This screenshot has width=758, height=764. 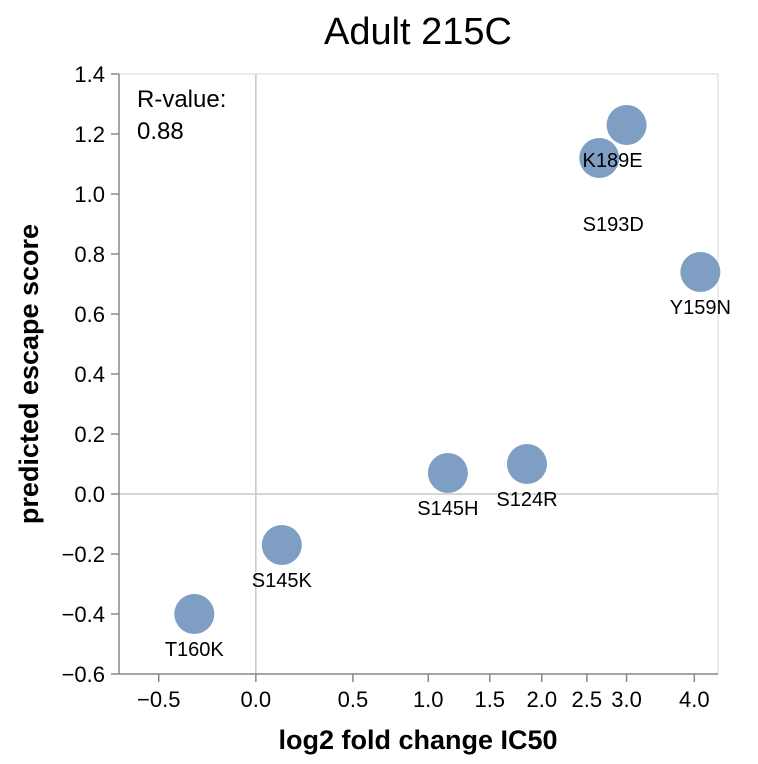 I want to click on y-axis-label: predicted escape score, so click(x=29, y=374).